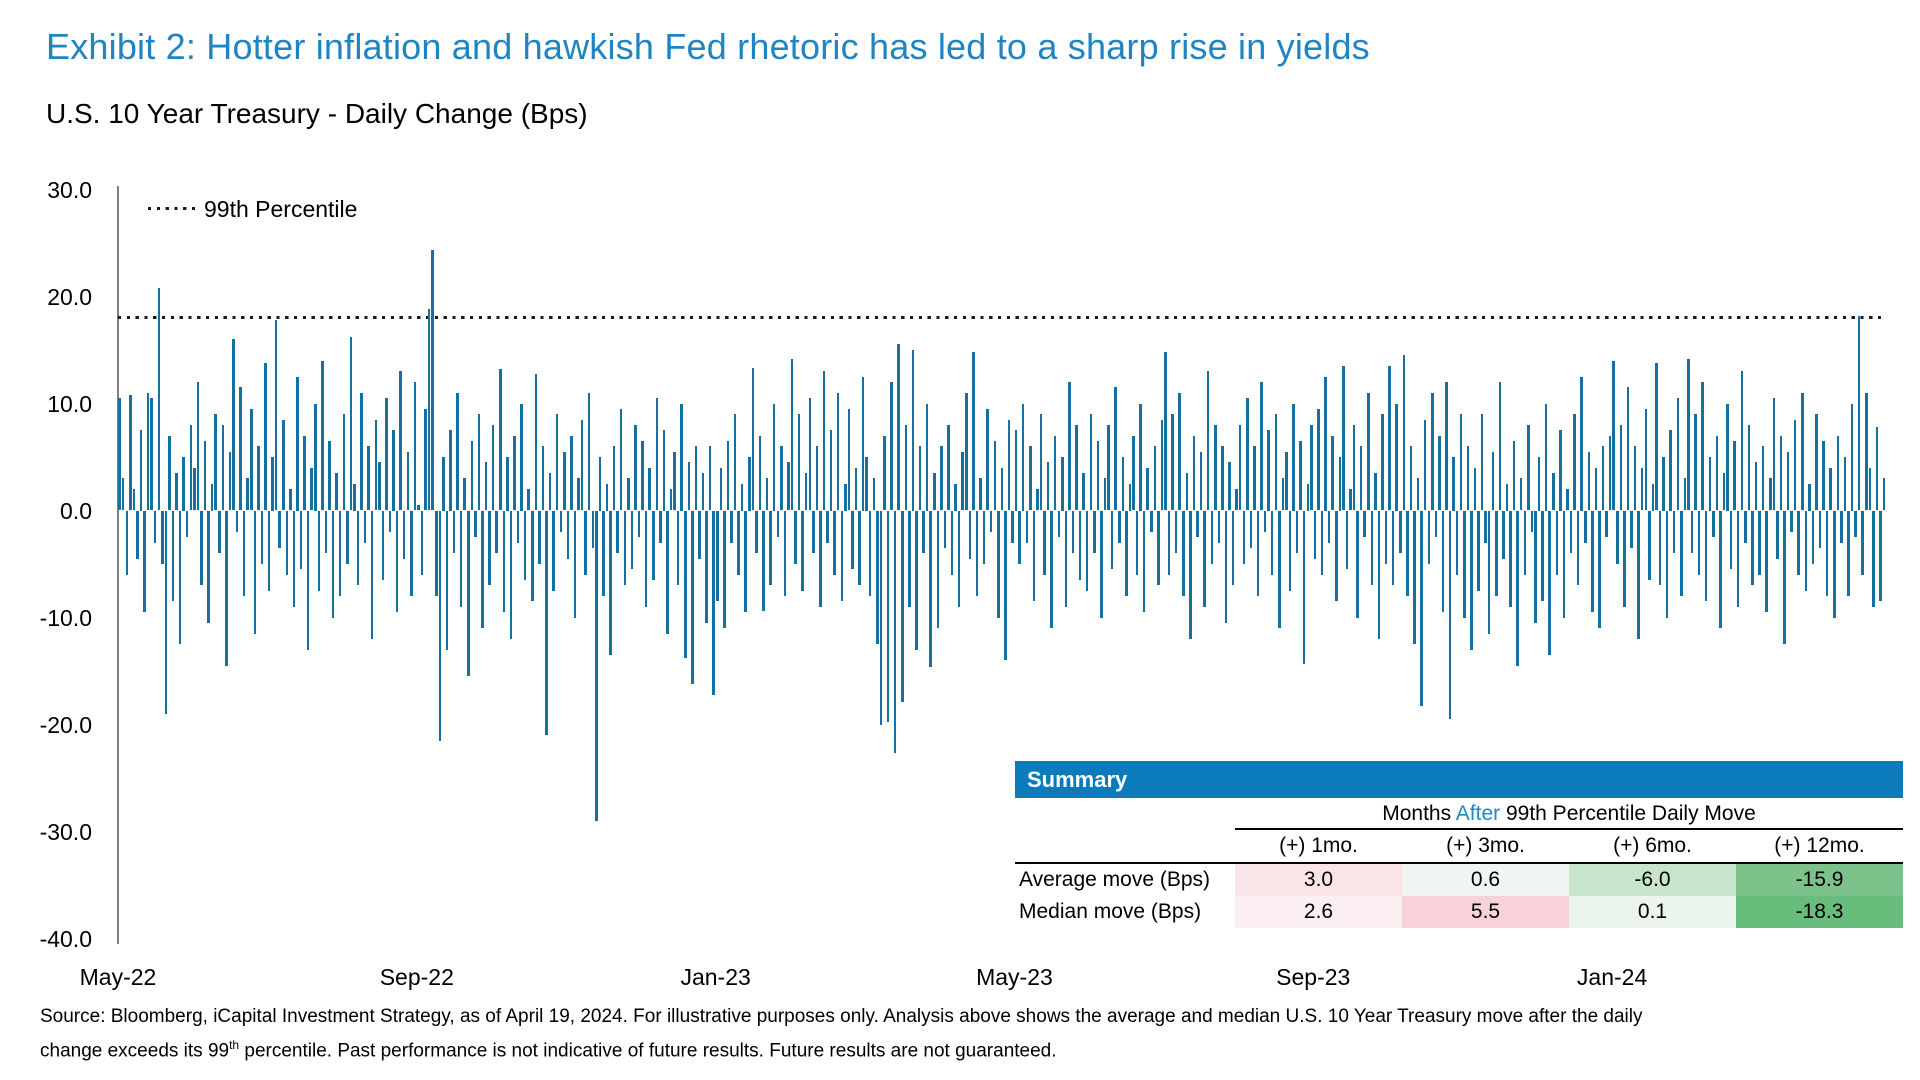  What do you see at coordinates (65, 617) in the screenshot?
I see `y-tick-label: -10.0` at bounding box center [65, 617].